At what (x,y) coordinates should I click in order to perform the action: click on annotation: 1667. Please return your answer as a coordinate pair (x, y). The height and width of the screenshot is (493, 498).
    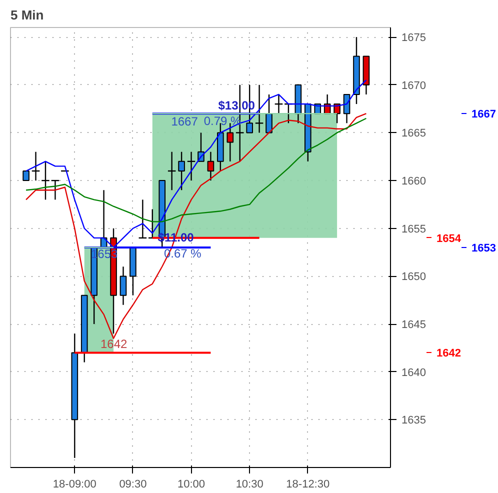
    Looking at the image, I should click on (184, 121).